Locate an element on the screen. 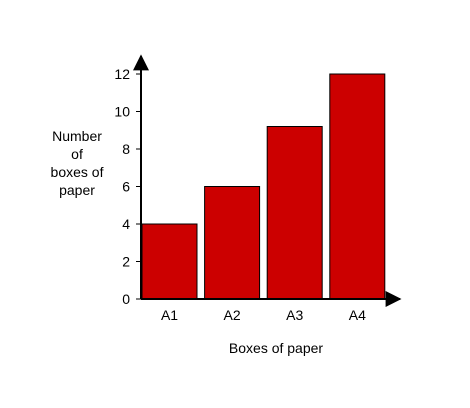 The width and height of the screenshot is (470, 408). x-category-label: A2 is located at coordinates (232, 315).